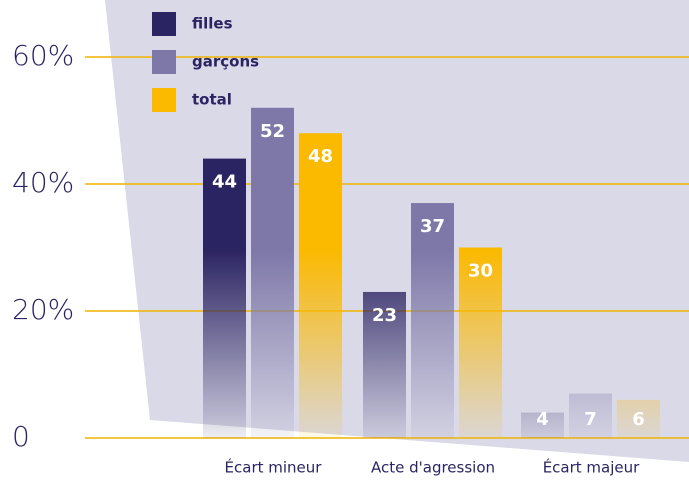 Image resolution: width=689 pixels, height=482 pixels. I want to click on legend-label: filles, so click(212, 24).